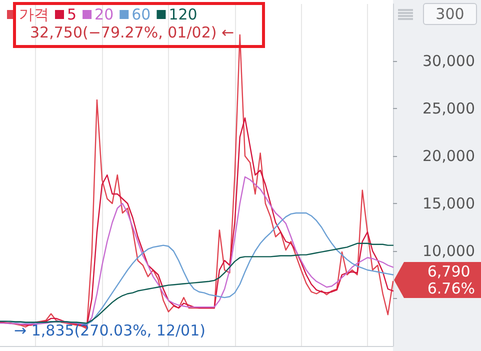  What do you see at coordinates (448, 156) in the screenshot?
I see `y-tick-label: 20,000` at bounding box center [448, 156].